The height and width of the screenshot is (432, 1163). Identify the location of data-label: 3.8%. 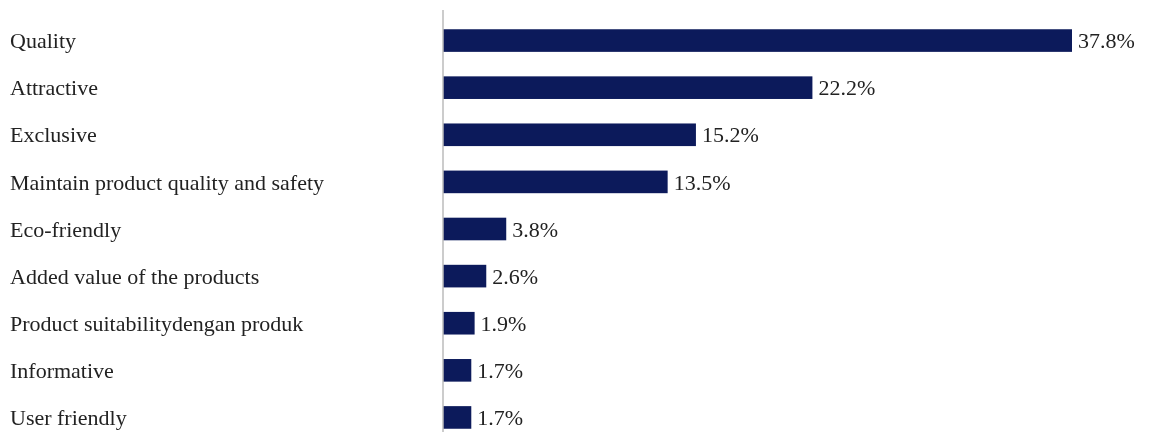
(535, 229).